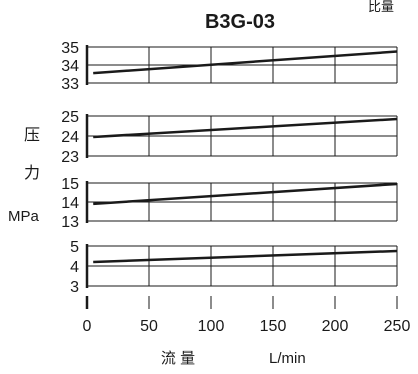  Describe the element at coordinates (24, 216) in the screenshot. I see `y-axis-unit: MPa` at that location.